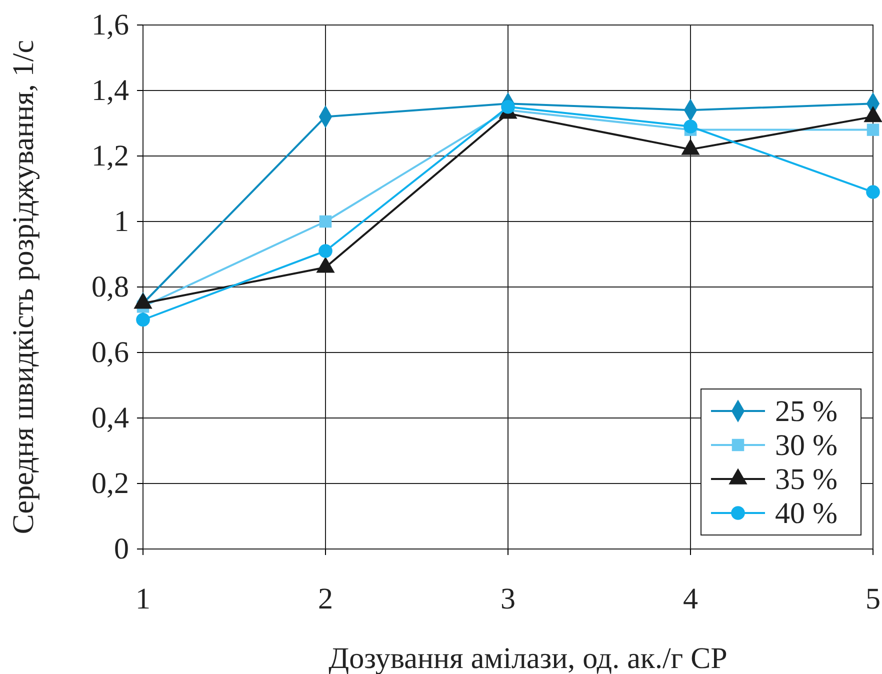 The height and width of the screenshot is (674, 882). Describe the element at coordinates (121, 549) in the screenshot. I see `y-tick-label: 0` at that location.